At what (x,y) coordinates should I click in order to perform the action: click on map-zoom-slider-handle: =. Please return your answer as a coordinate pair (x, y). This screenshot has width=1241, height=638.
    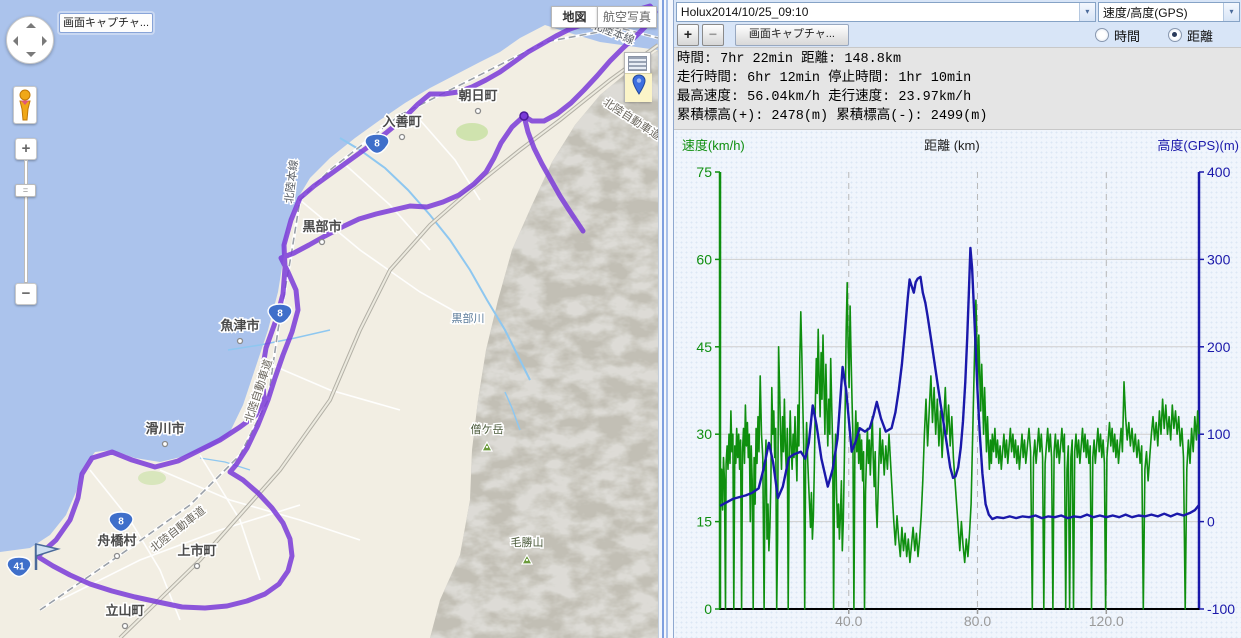
    Looking at the image, I should click on (25, 190).